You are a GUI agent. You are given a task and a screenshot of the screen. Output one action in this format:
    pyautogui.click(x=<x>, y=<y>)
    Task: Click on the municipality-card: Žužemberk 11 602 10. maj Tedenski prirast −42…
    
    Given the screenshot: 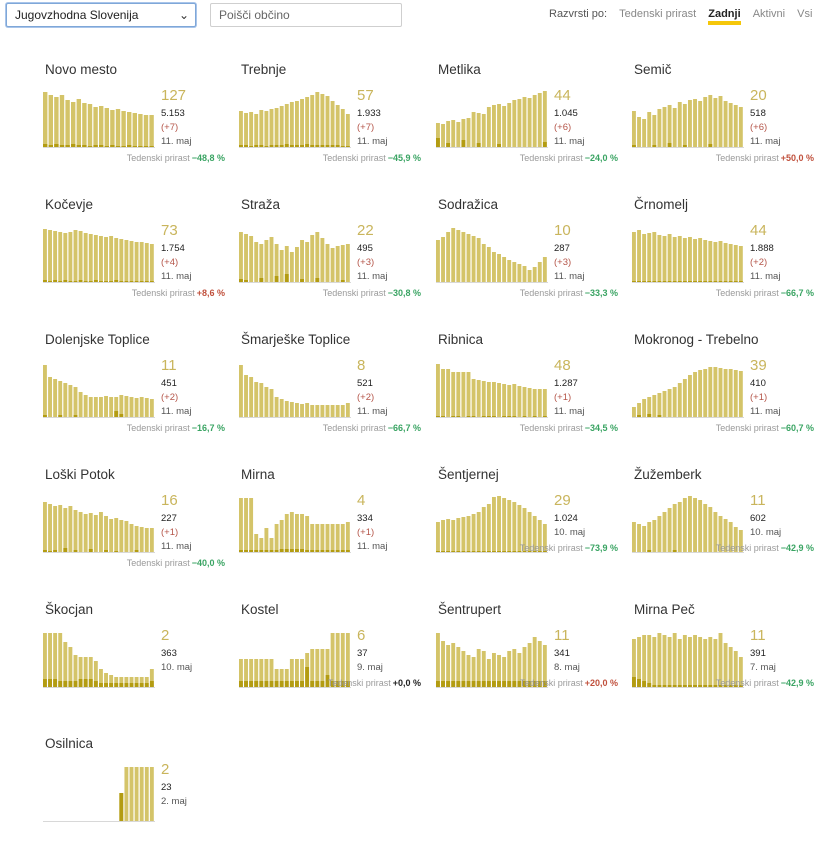 What is the action you would take?
    pyautogui.click(x=723, y=527)
    